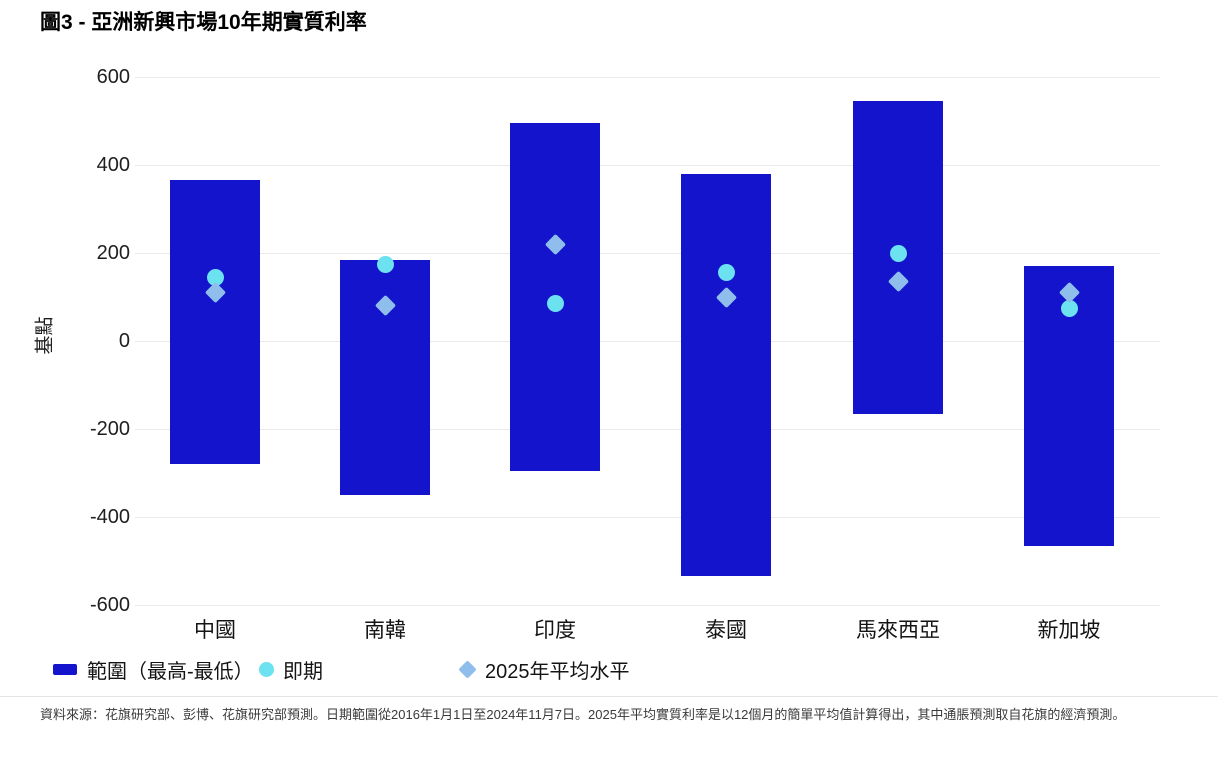 This screenshot has width=1218, height=757. I want to click on spot-circle-icon, so click(266, 669).